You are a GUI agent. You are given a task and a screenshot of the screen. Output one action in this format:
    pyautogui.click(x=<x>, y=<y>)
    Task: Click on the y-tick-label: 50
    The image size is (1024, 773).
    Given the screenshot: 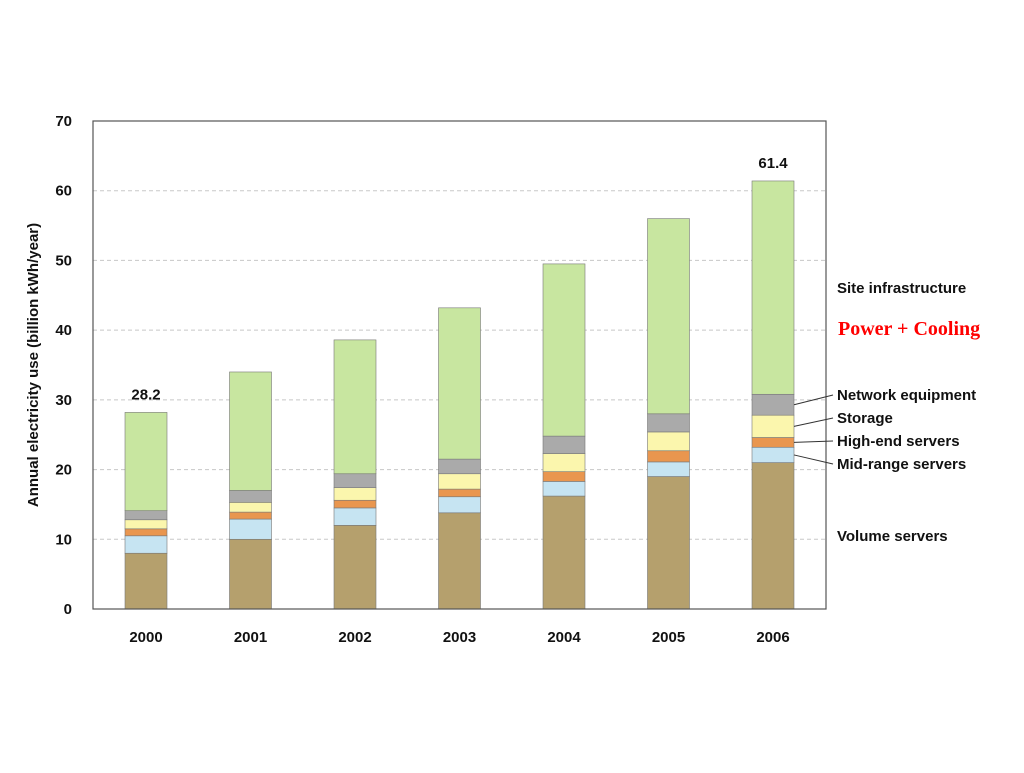 What is the action you would take?
    pyautogui.click(x=63, y=260)
    